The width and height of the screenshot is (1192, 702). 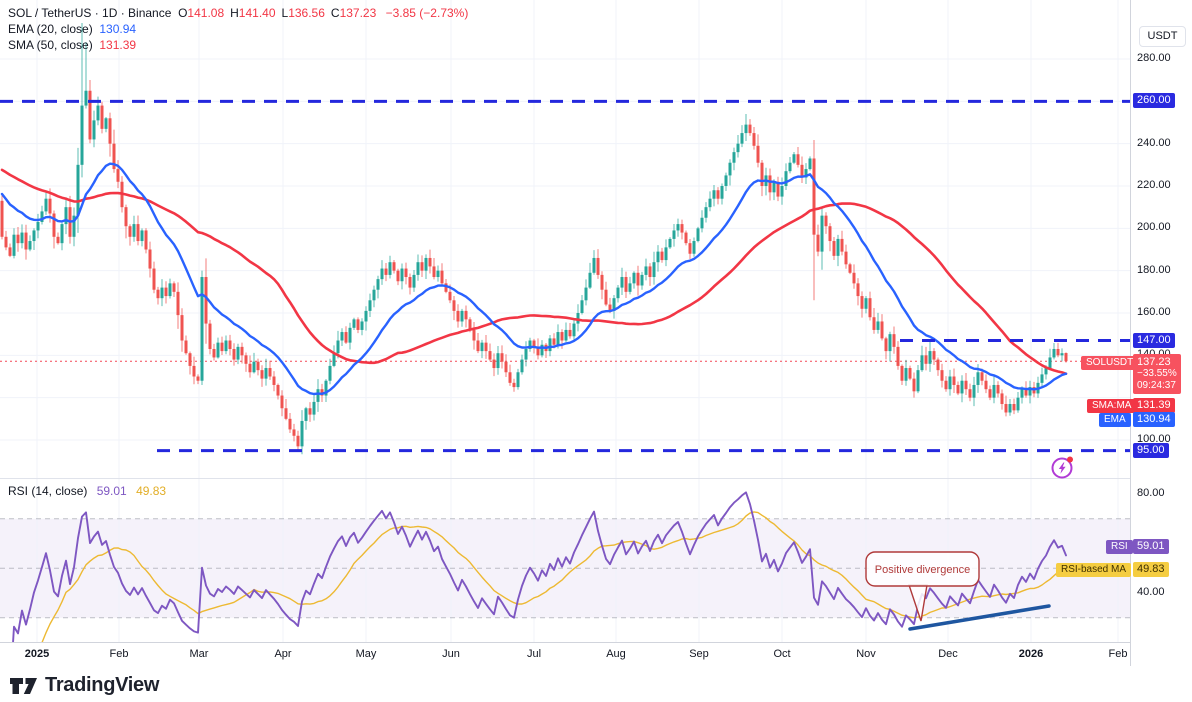 I want to click on sma-legend-row: SMA (50, close) 131.39, so click(x=238, y=45).